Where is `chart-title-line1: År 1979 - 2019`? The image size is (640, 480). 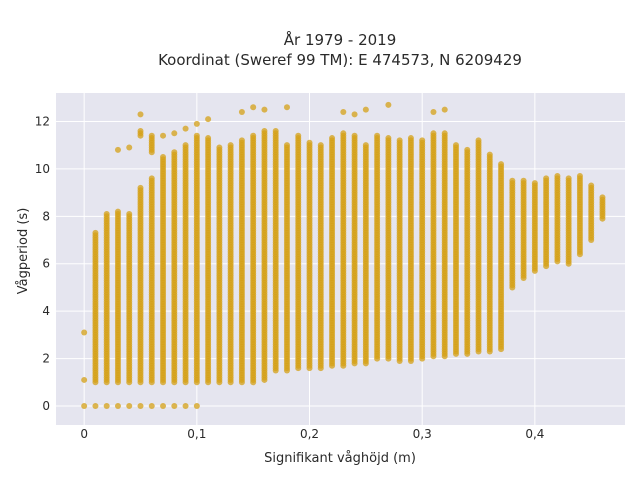 chart-title-line1: År 1979 - 2019 is located at coordinates (340, 39).